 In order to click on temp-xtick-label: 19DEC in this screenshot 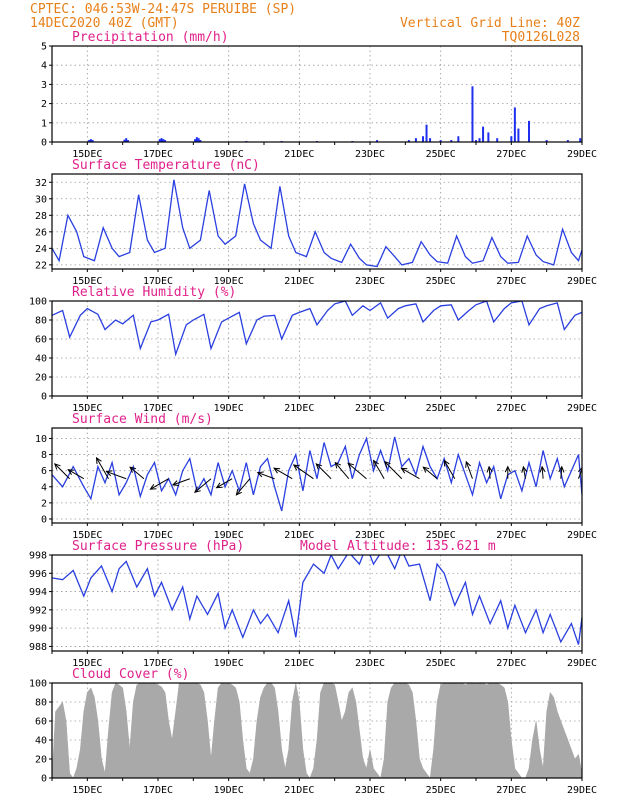, I will do `click(229, 281)`.